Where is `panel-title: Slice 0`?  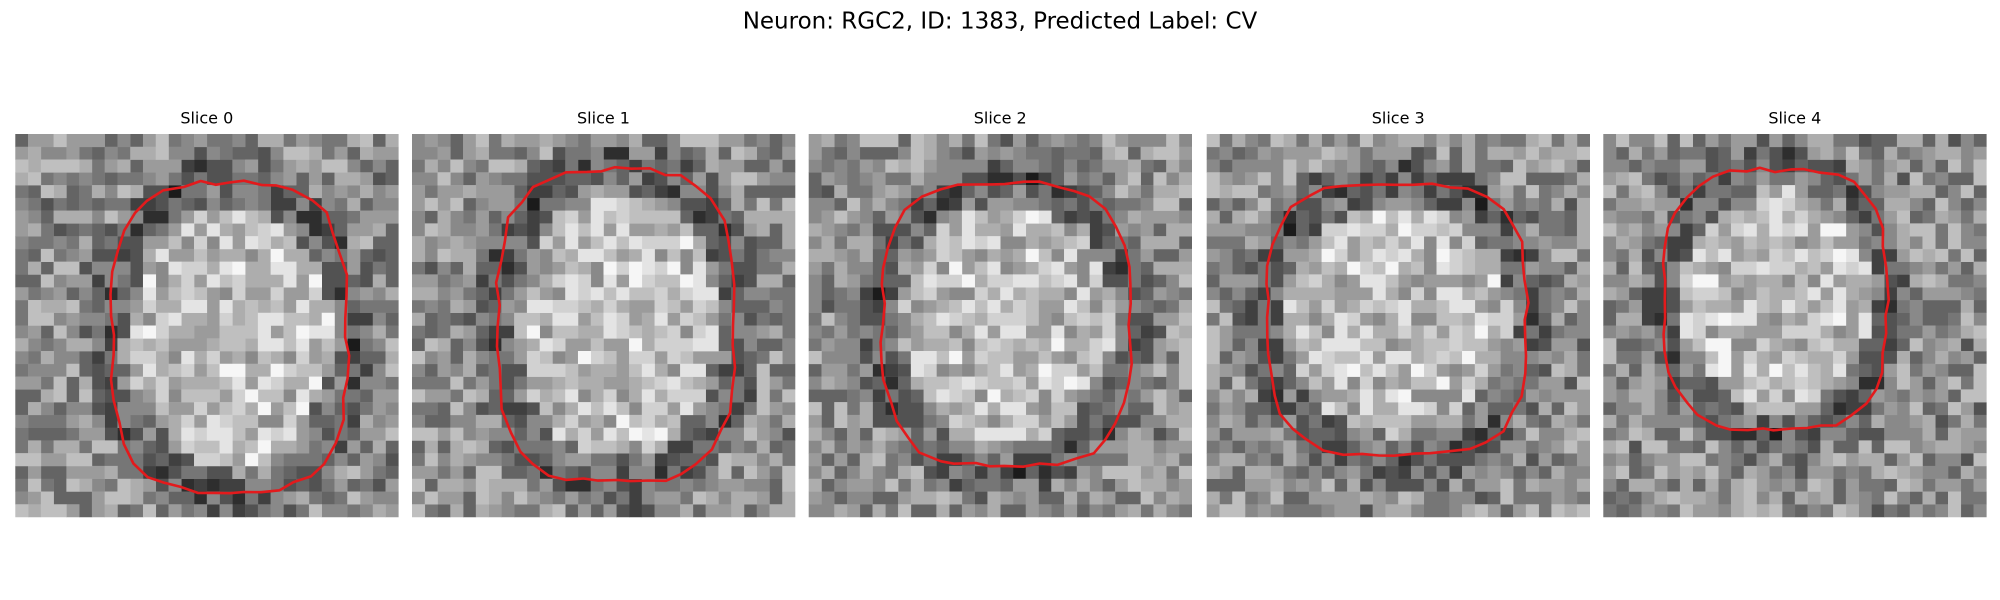 panel-title: Slice 0 is located at coordinates (206, 118).